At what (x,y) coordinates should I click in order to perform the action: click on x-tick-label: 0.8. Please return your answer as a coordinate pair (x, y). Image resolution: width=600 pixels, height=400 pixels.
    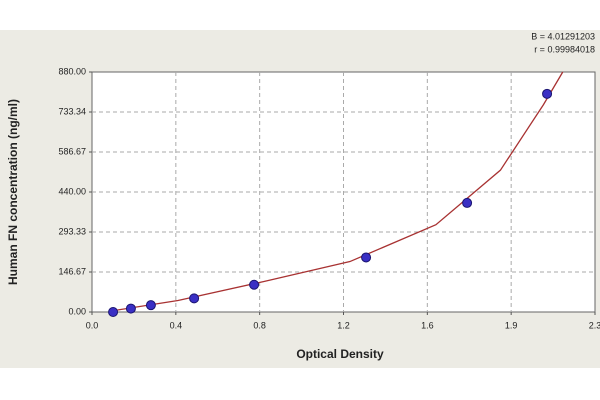
    Looking at the image, I should click on (259, 325).